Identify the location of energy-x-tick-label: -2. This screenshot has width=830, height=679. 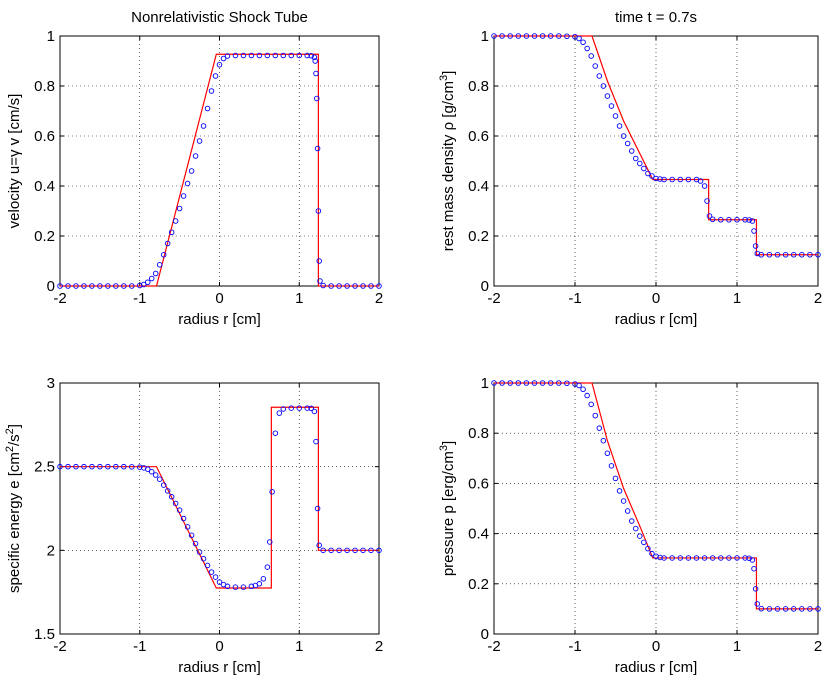
(59, 646).